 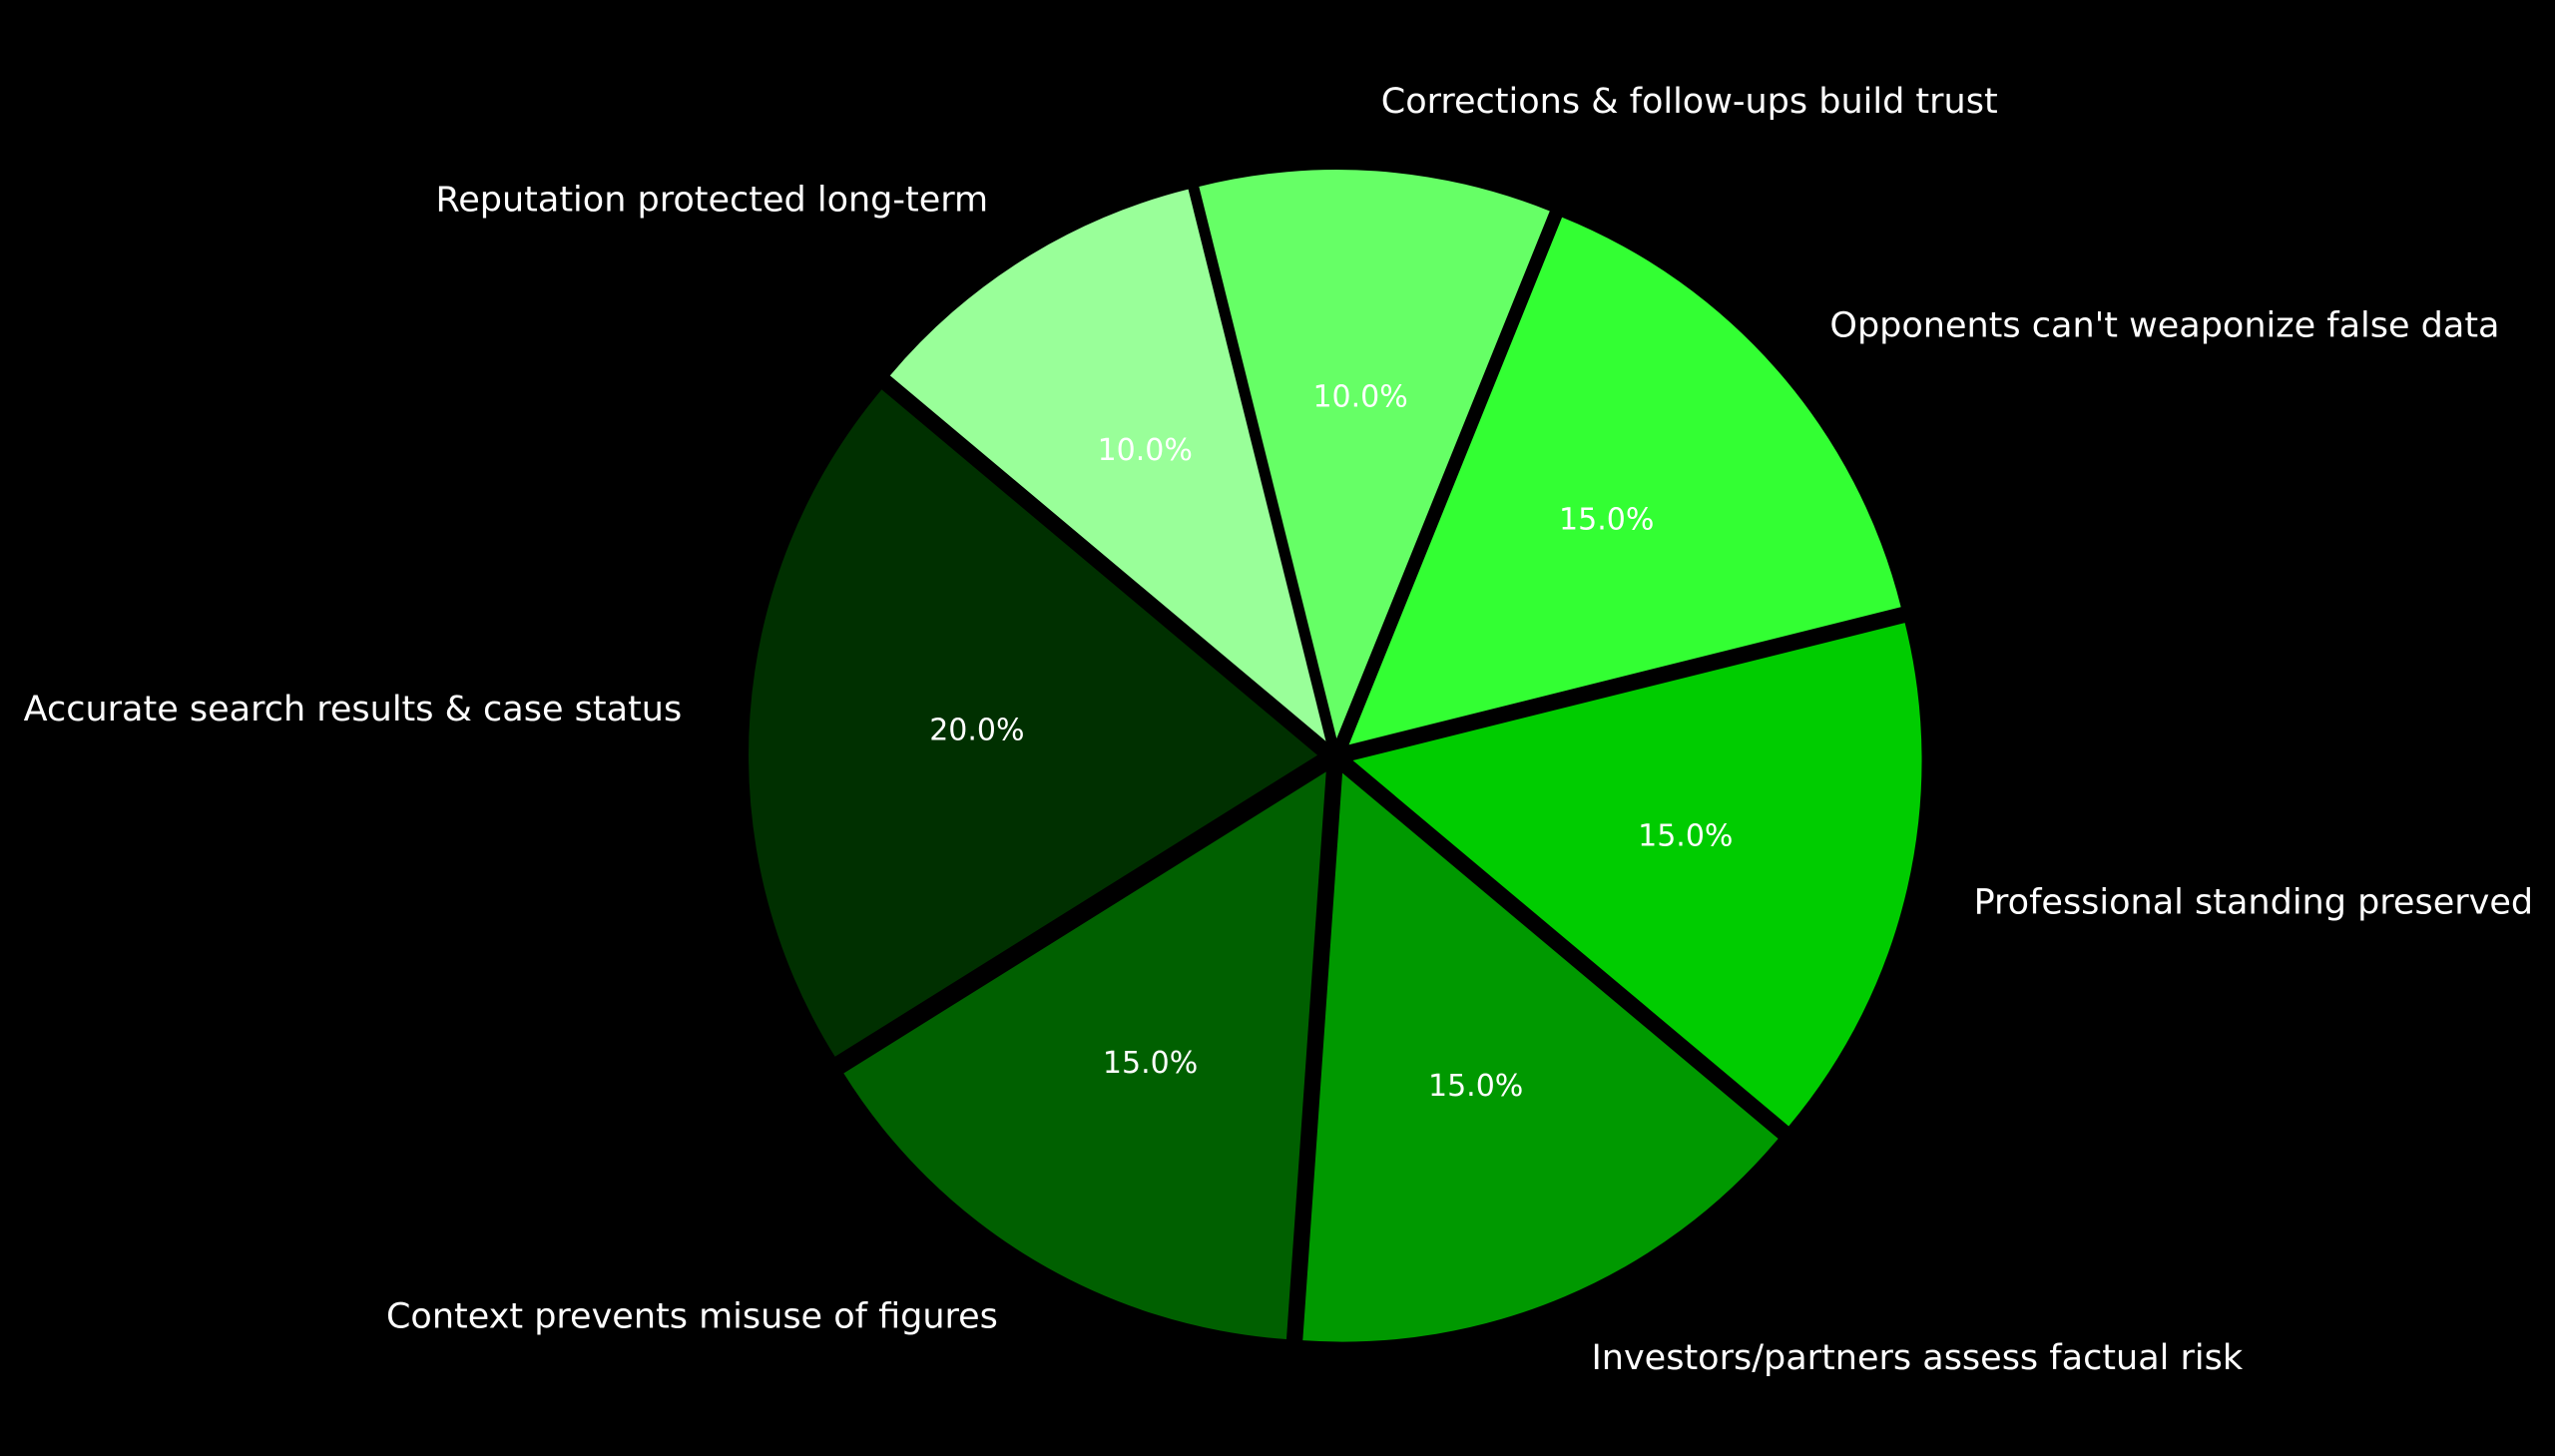 What do you see at coordinates (711, 200) in the screenshot?
I see `slice-category-label: Reputation protected long-term` at bounding box center [711, 200].